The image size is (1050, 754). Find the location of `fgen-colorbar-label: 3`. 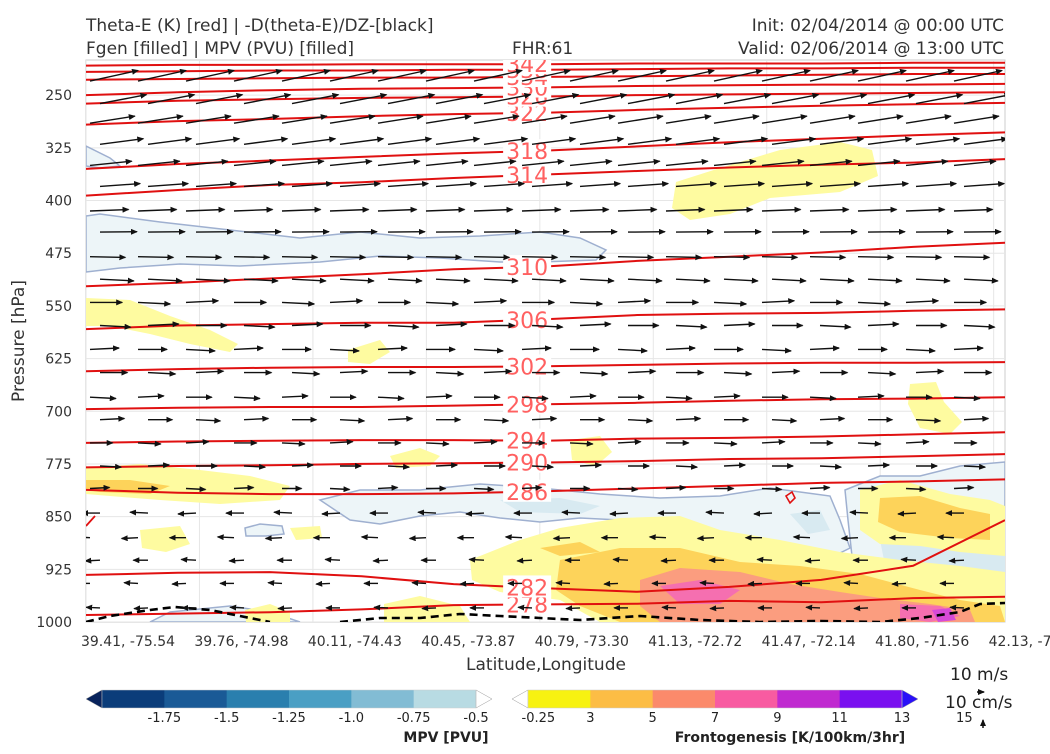

fgen-colorbar-label: 3 is located at coordinates (590, 718).